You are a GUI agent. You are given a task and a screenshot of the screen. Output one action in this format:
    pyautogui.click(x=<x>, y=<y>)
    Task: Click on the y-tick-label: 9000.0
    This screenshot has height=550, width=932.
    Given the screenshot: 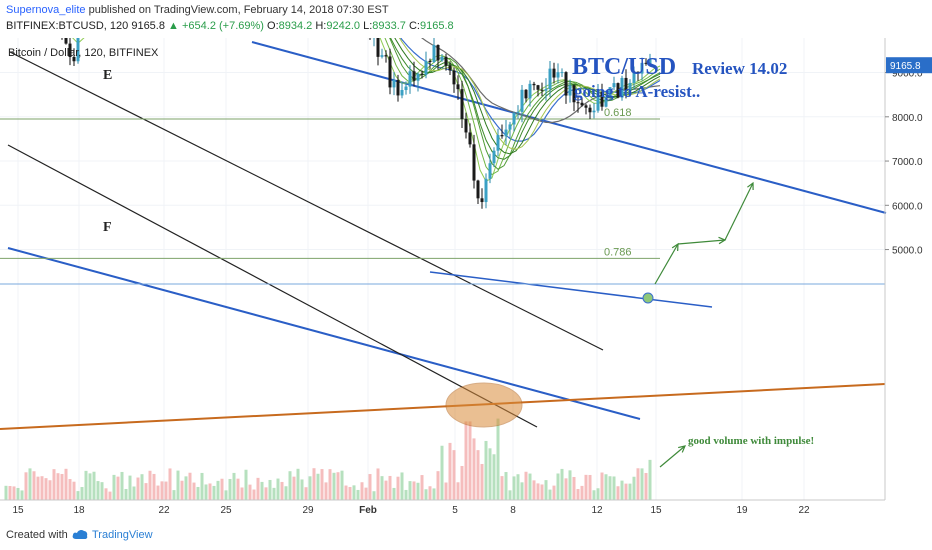 What is the action you would take?
    pyautogui.click(x=907, y=74)
    